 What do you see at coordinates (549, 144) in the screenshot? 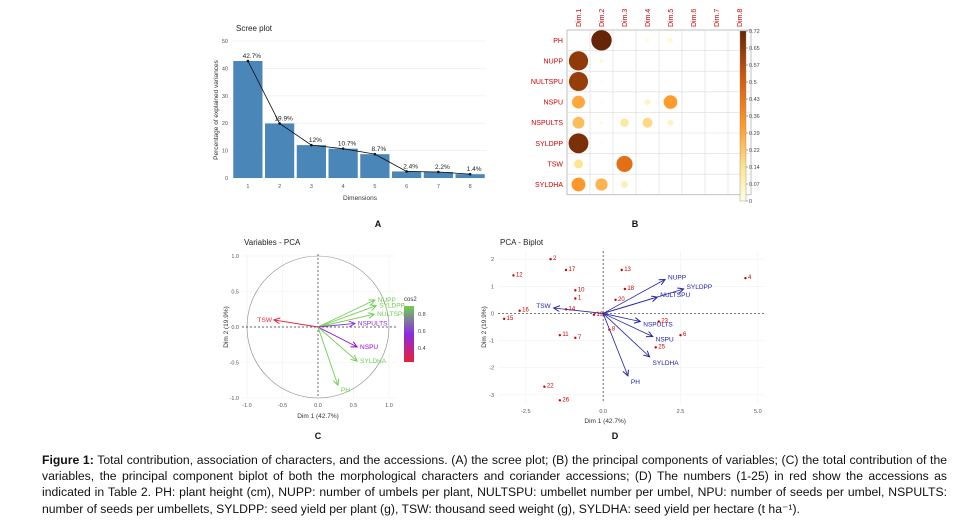
I see `heatmap-row-label: SYLDPP` at bounding box center [549, 144].